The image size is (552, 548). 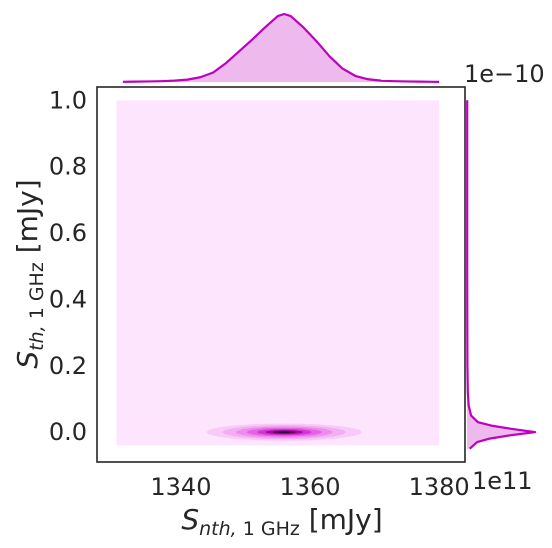 I want to click on y-tick-label: 0.0, so click(x=68, y=432).